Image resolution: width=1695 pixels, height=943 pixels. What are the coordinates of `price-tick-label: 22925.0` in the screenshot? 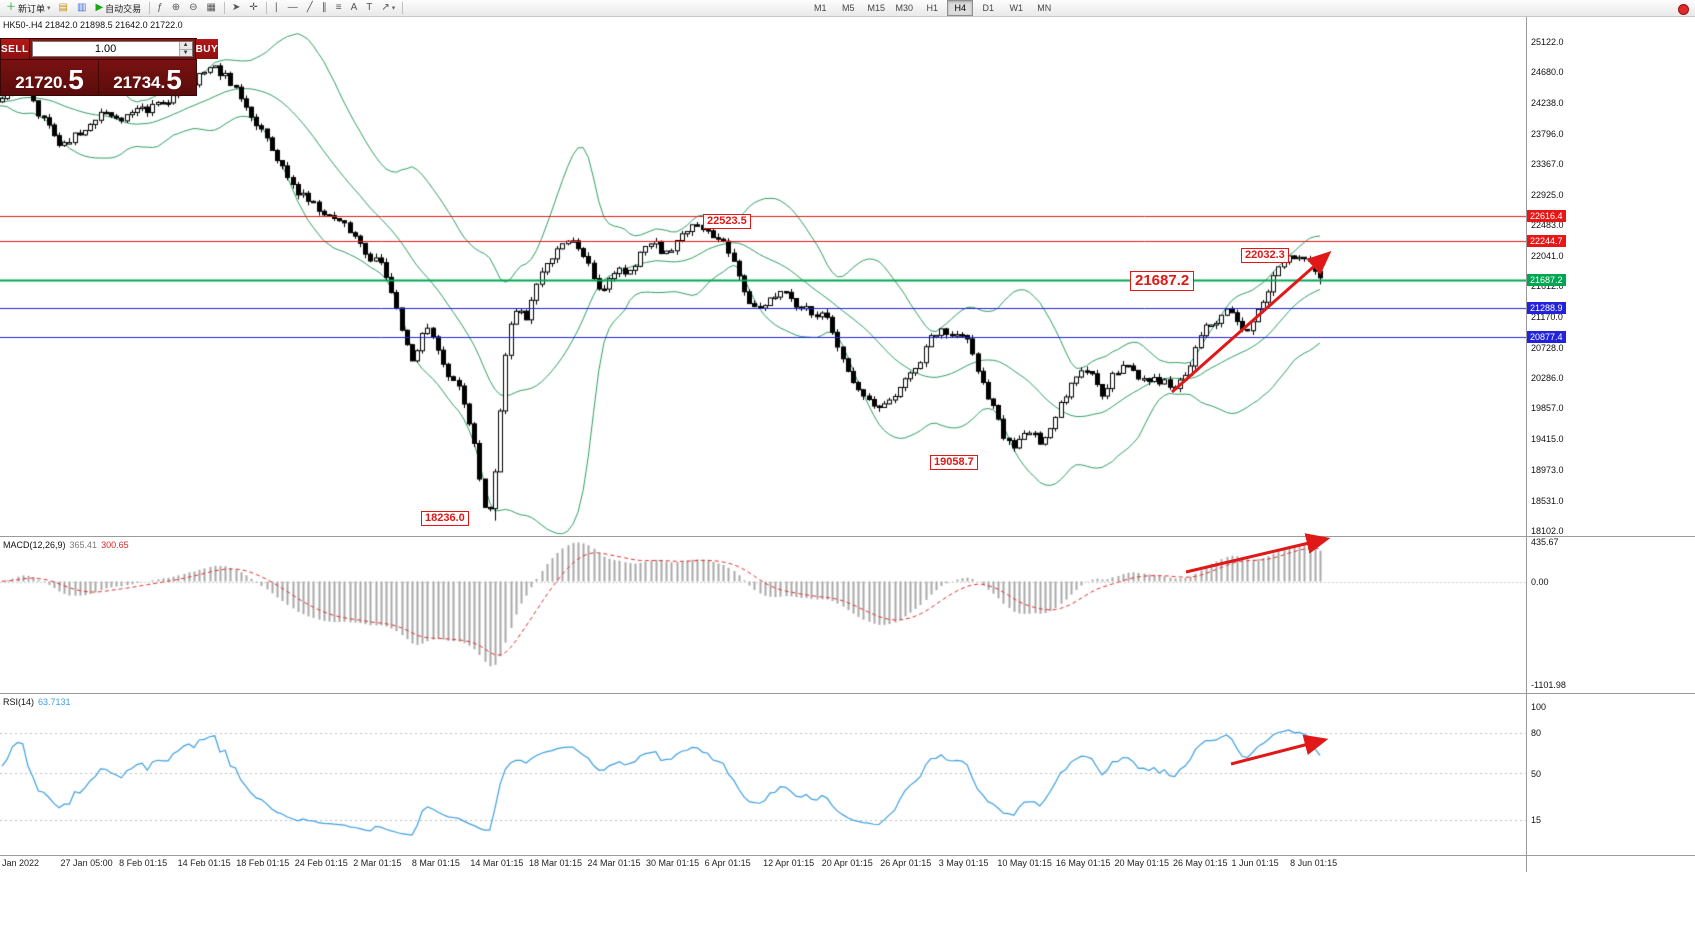 It's located at (1547, 194).